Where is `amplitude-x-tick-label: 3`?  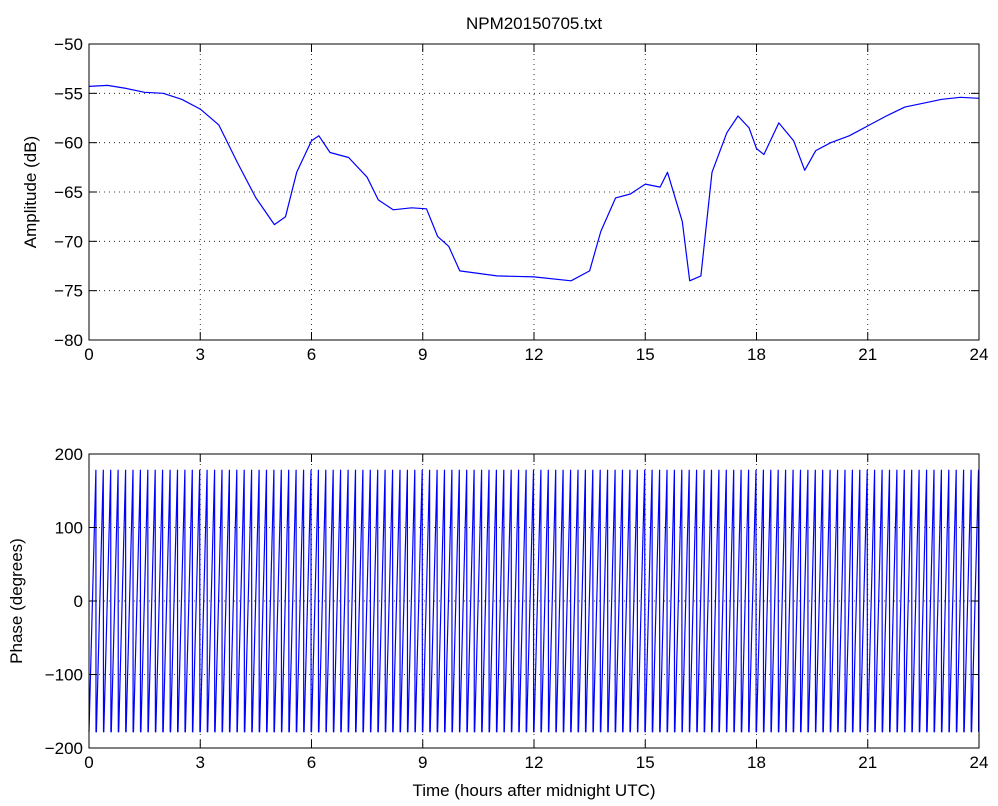 amplitude-x-tick-label: 3 is located at coordinates (200, 354).